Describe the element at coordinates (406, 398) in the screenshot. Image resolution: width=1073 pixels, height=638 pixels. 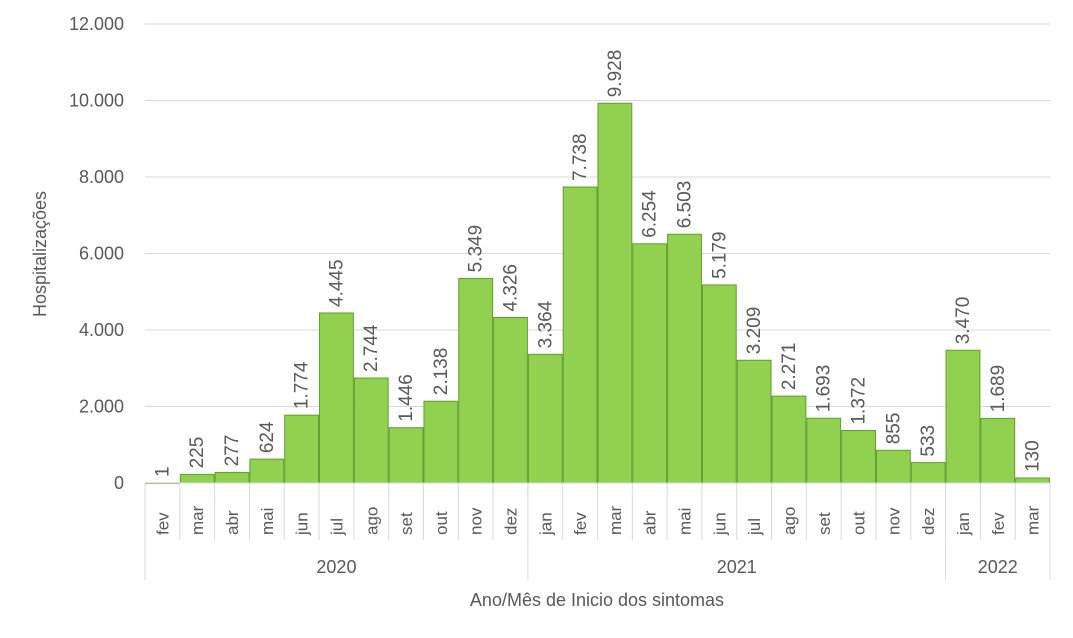
I see `data-label: 1.446` at that location.